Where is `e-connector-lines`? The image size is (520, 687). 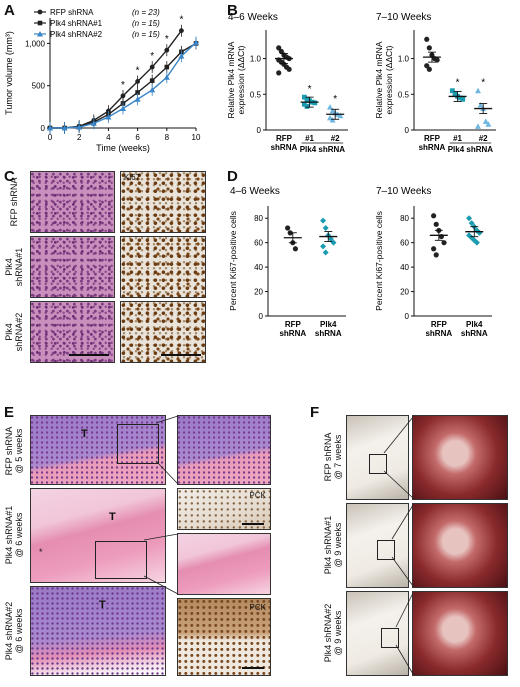 e-connector-lines is located at coordinates (161, 505).